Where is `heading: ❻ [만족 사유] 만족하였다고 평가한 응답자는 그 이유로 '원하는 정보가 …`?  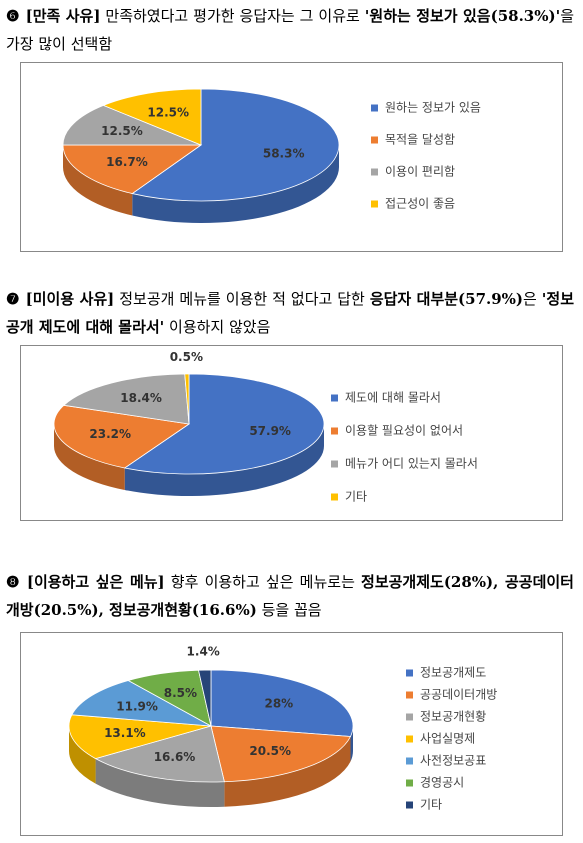
heading: ❻ [만족 사유] 만족하였다고 평가한 응답자는 그 이유로 '원하는 정보가 … is located at coordinates (290, 30).